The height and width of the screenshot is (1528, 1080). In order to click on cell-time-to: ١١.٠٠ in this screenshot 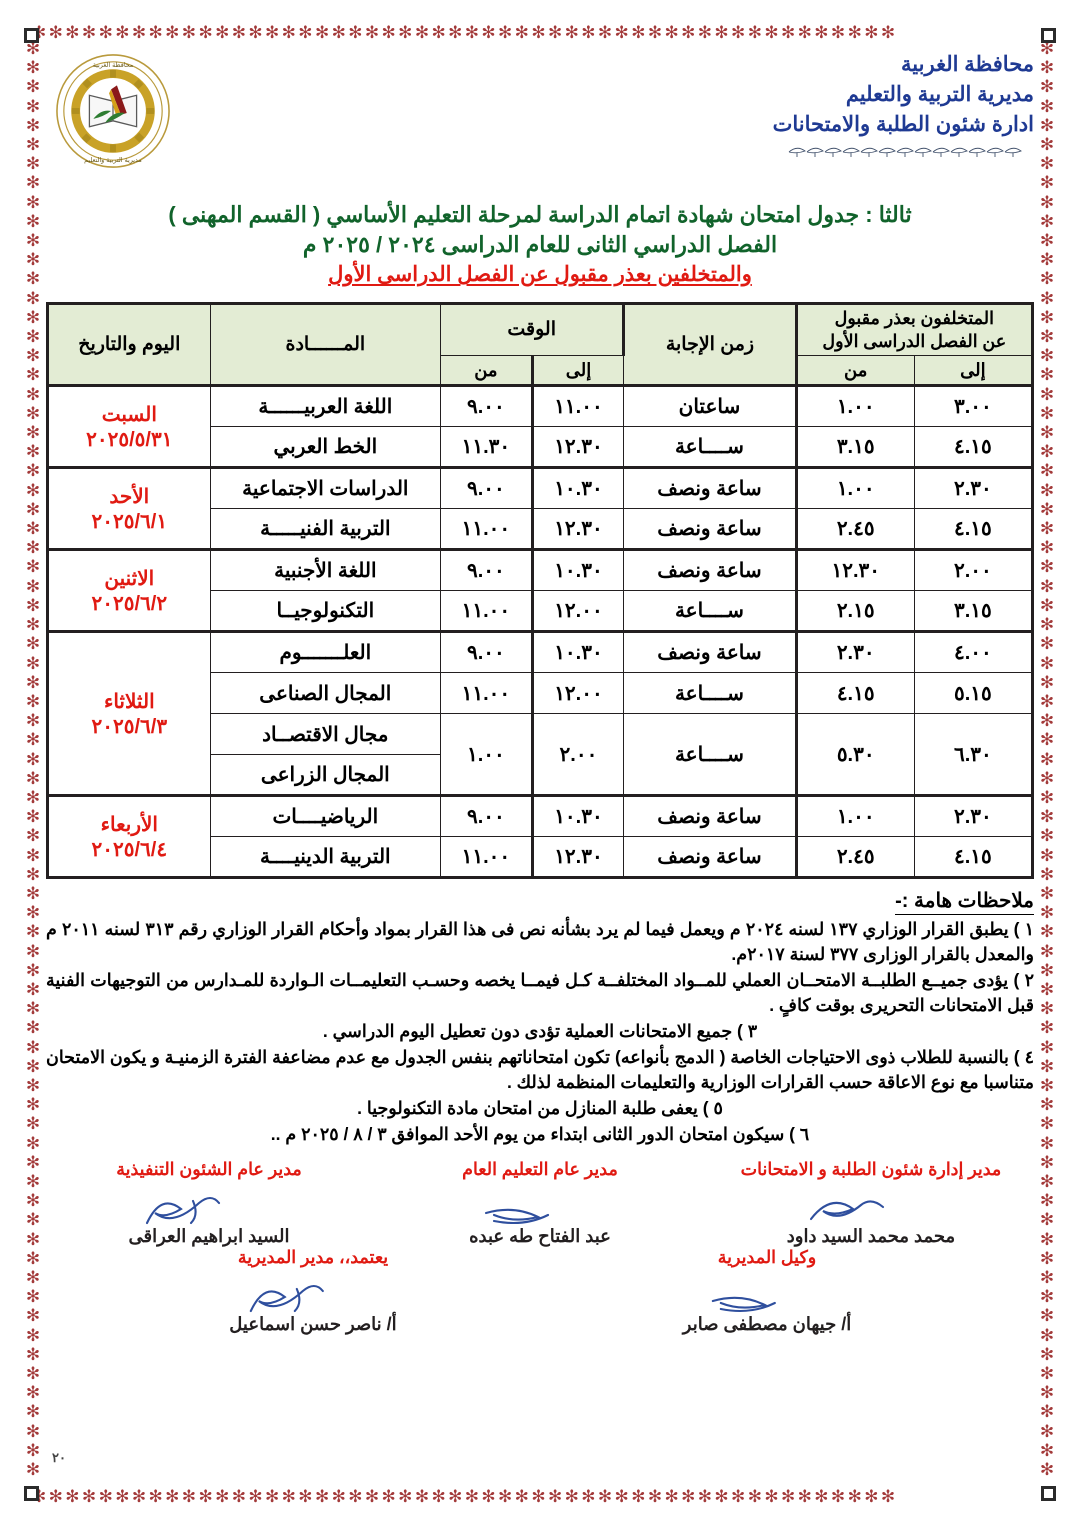, I will do `click(578, 405)`.